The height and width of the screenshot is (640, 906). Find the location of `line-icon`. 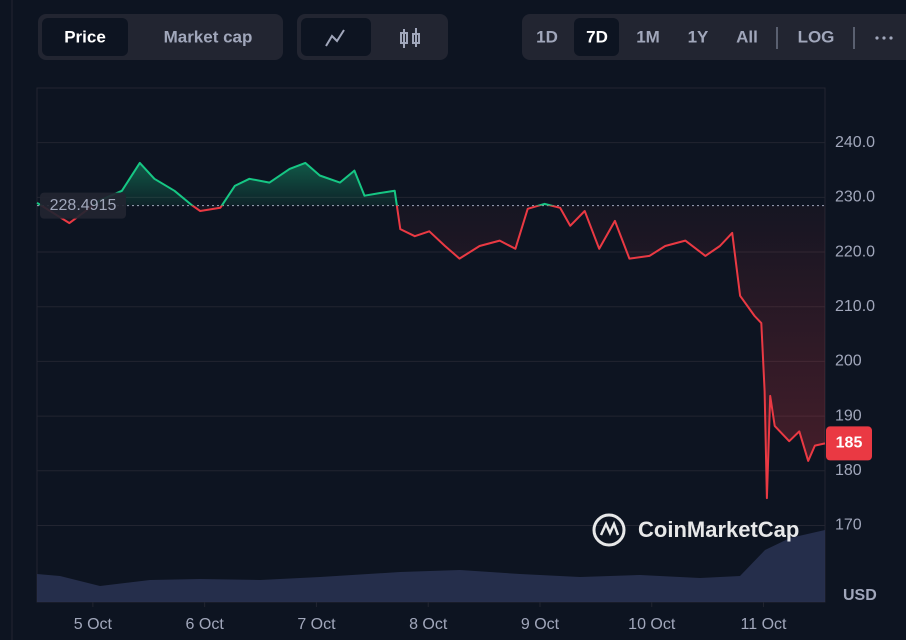

line-icon is located at coordinates (335, 38).